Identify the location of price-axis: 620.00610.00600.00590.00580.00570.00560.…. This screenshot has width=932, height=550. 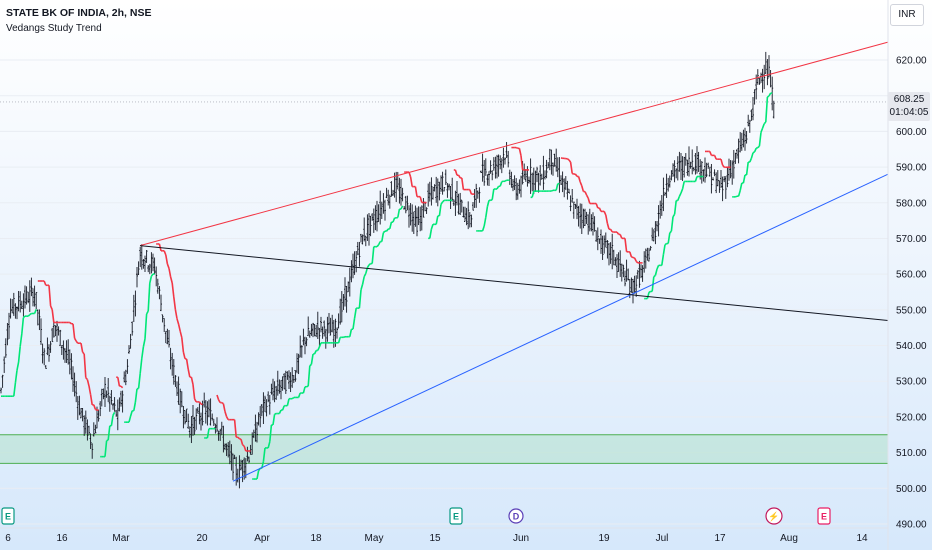
(907, 275).